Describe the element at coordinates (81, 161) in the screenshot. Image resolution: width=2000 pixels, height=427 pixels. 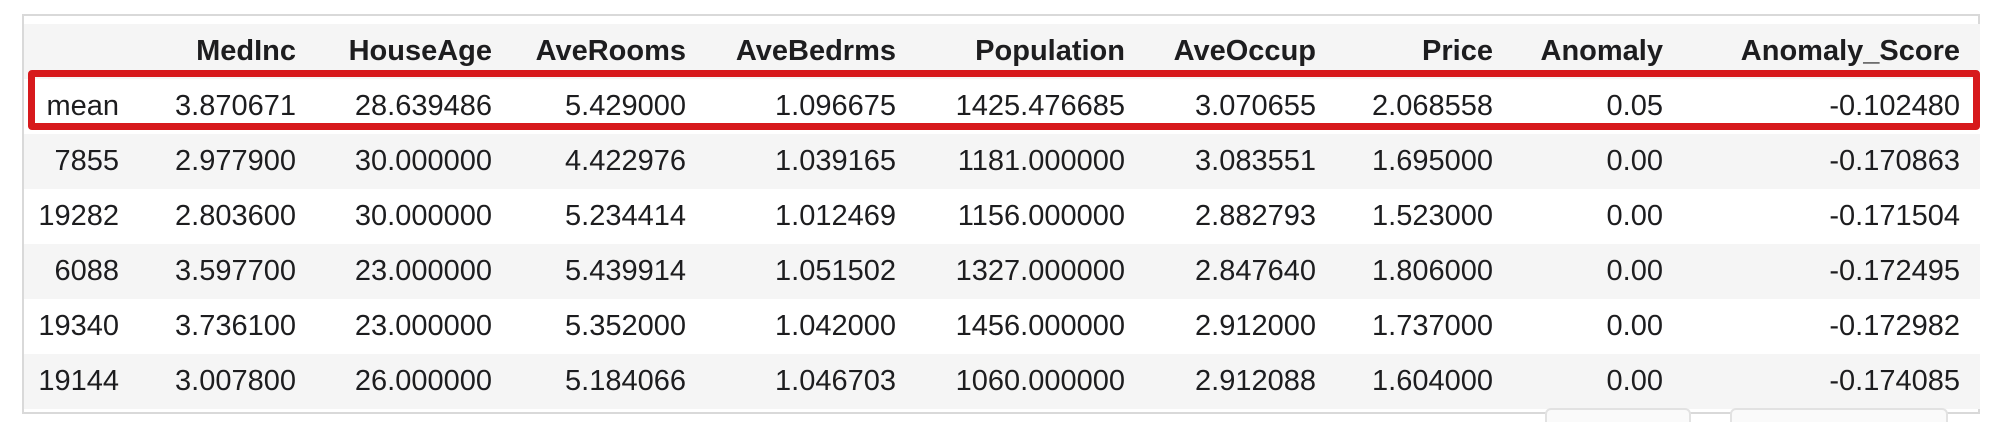
I see `row-index: 7855` at that location.